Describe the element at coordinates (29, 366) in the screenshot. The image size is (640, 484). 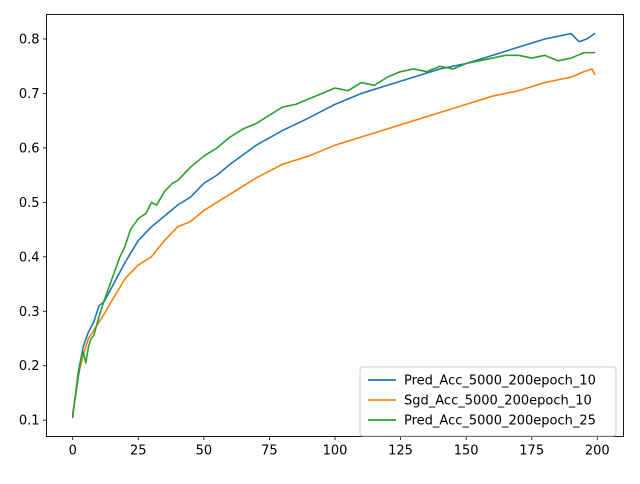
I see `y-tick-label: 0.2` at that location.